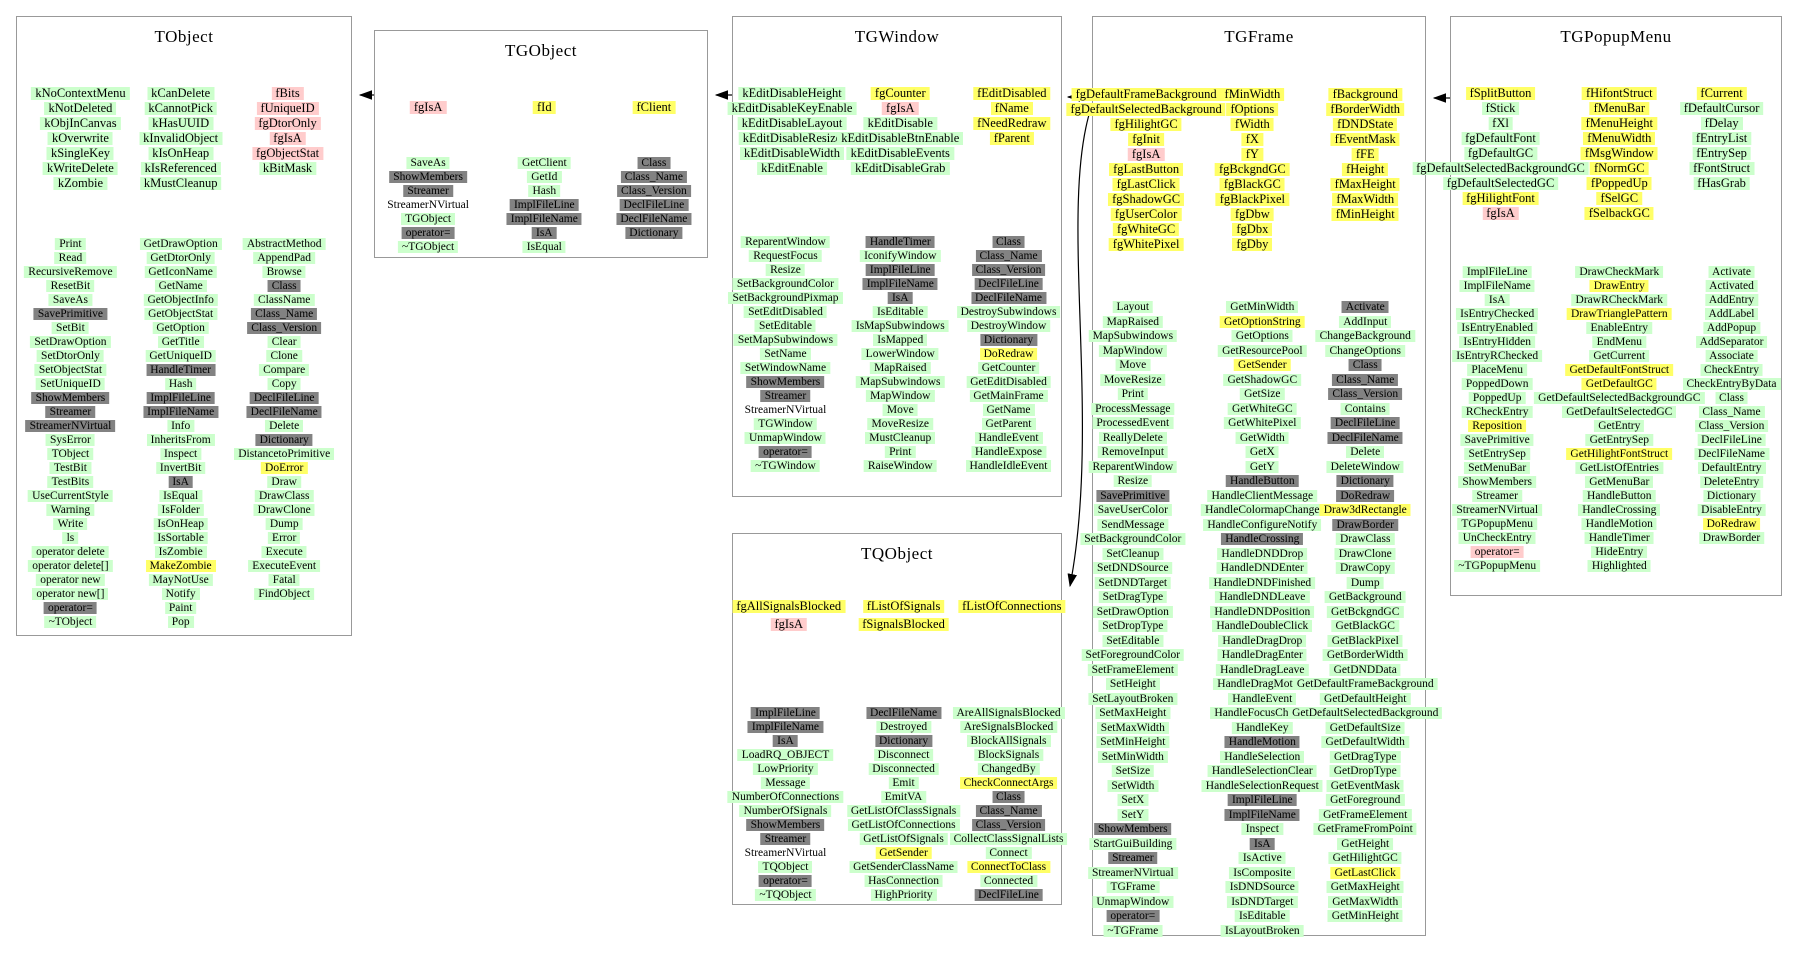 This screenshot has width=1795, height=980. I want to click on member-item: fgDefaultSelectedBackground, so click(1146, 109).